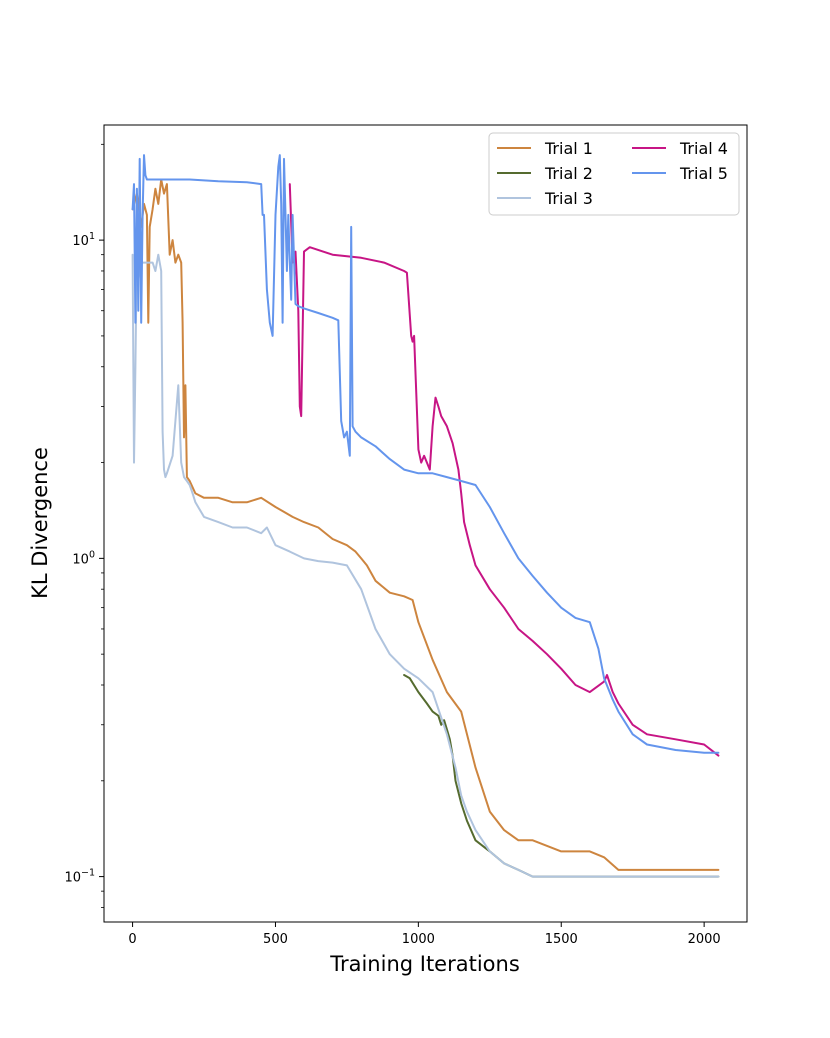  I want to click on x-tick-label: 1500, so click(561, 939).